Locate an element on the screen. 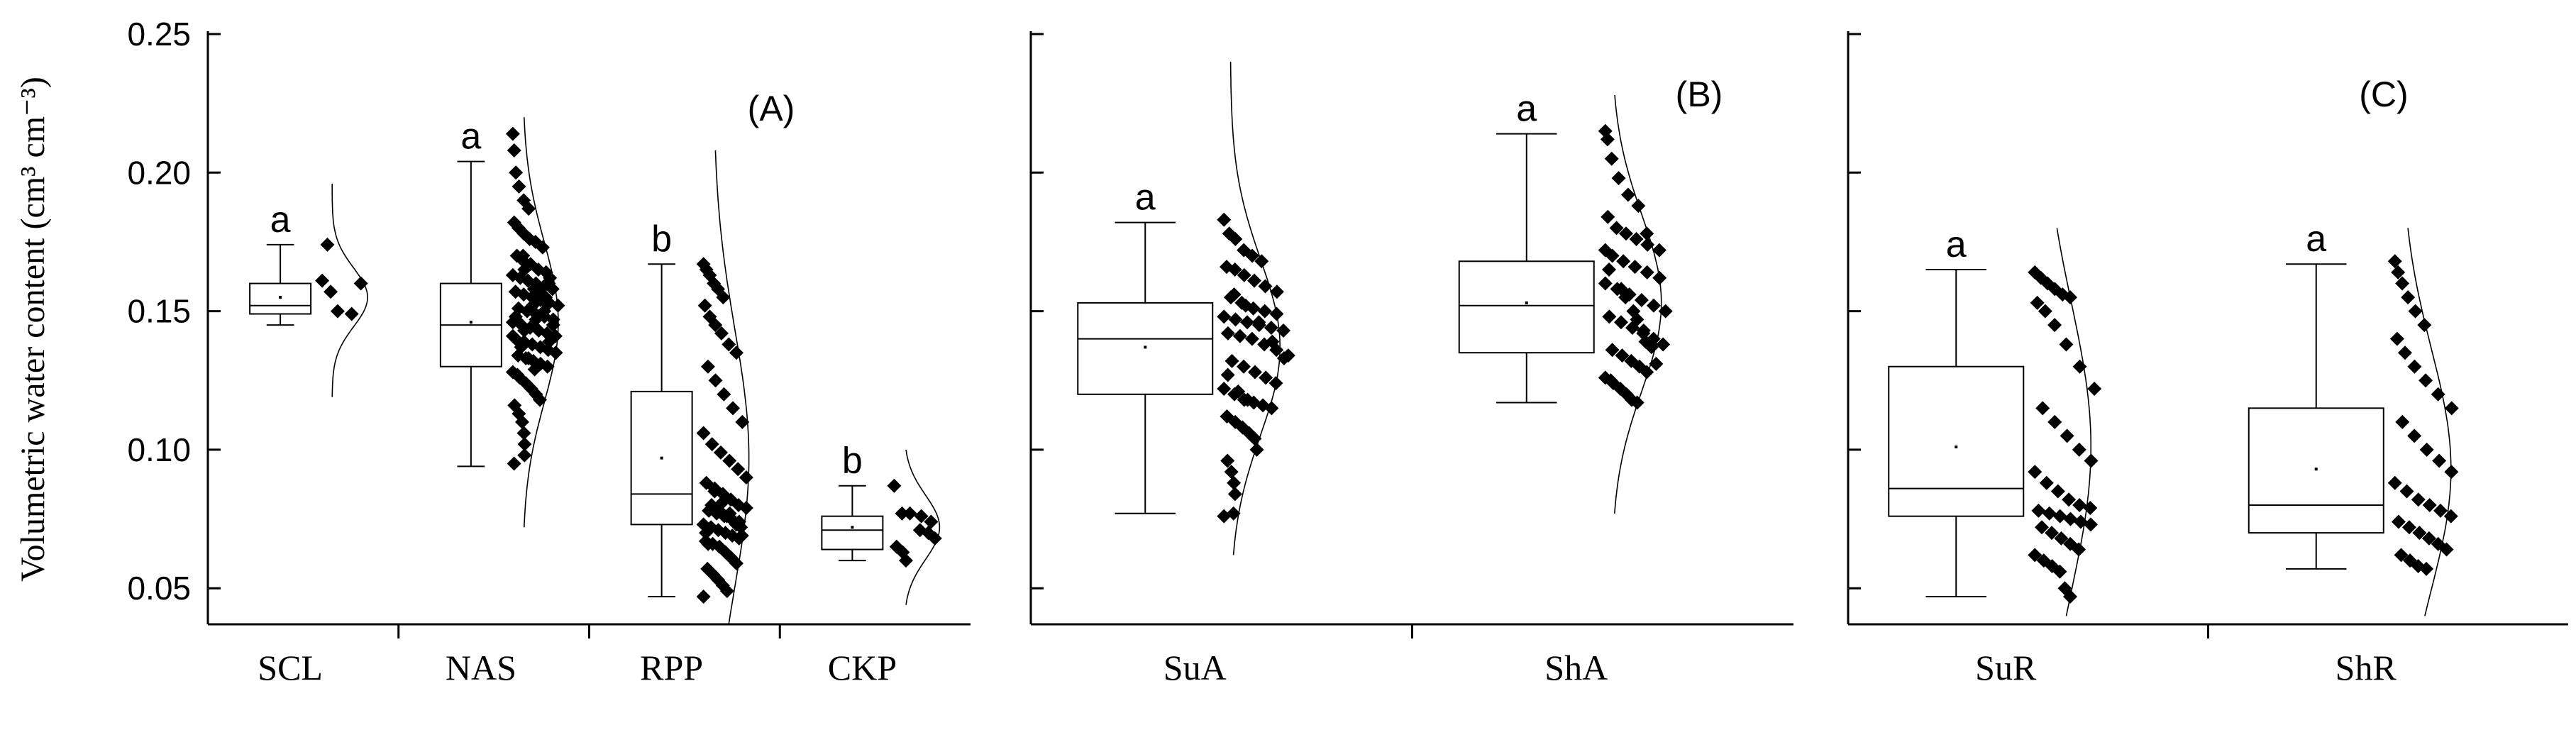 The width and height of the screenshot is (2576, 730). normal-curve-scl is located at coordinates (349, 290).